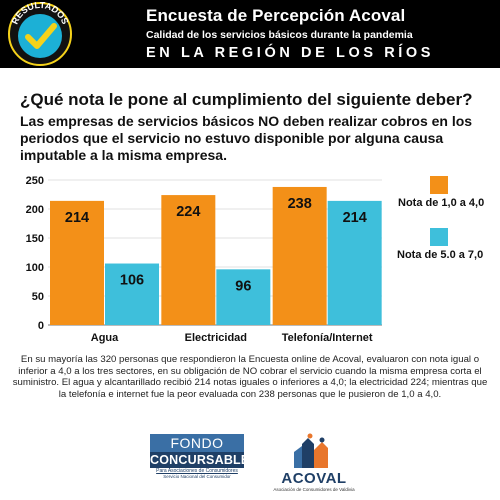 This screenshot has height=500, width=500. What do you see at coordinates (132, 281) in the screenshot?
I see `bar-value-label: 106` at bounding box center [132, 281].